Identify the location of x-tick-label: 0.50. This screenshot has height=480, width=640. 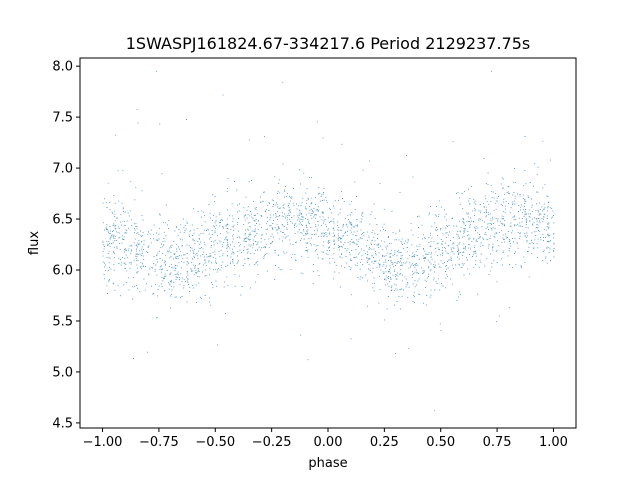
(440, 442).